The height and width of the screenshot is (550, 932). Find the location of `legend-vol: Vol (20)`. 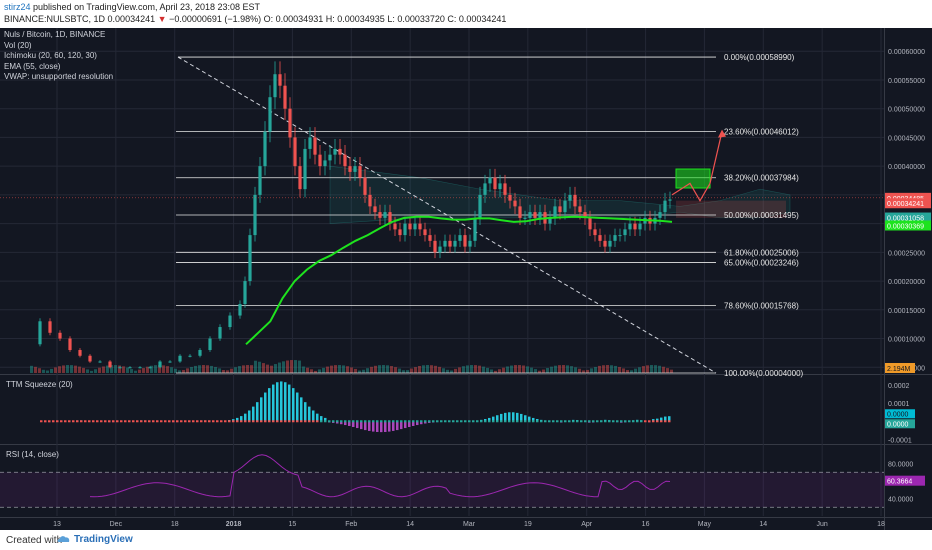

legend-vol: Vol (20) is located at coordinates (18, 45).